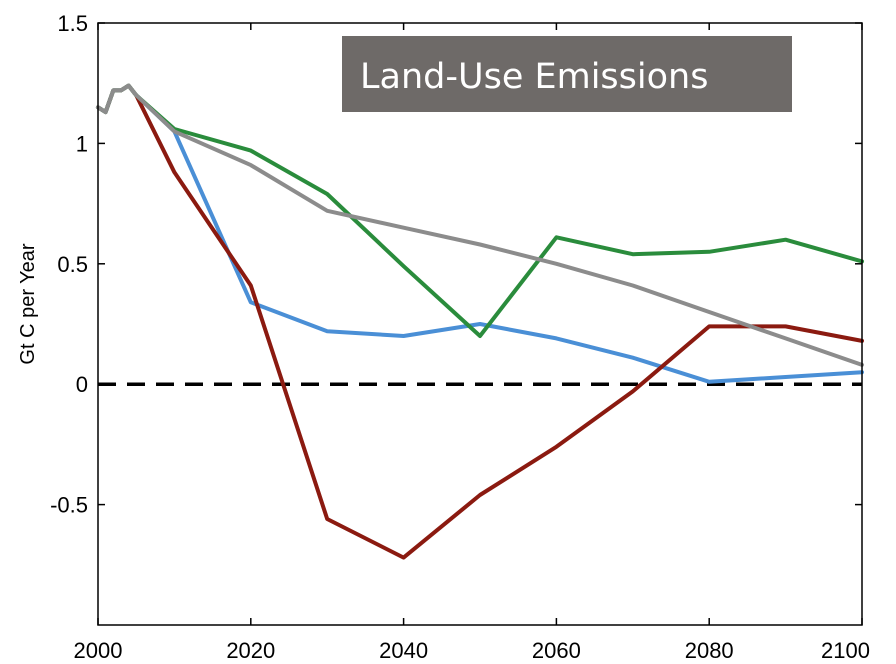 The image size is (896, 664). I want to click on chart-title-box: Land-Use Emissions, so click(567, 74).